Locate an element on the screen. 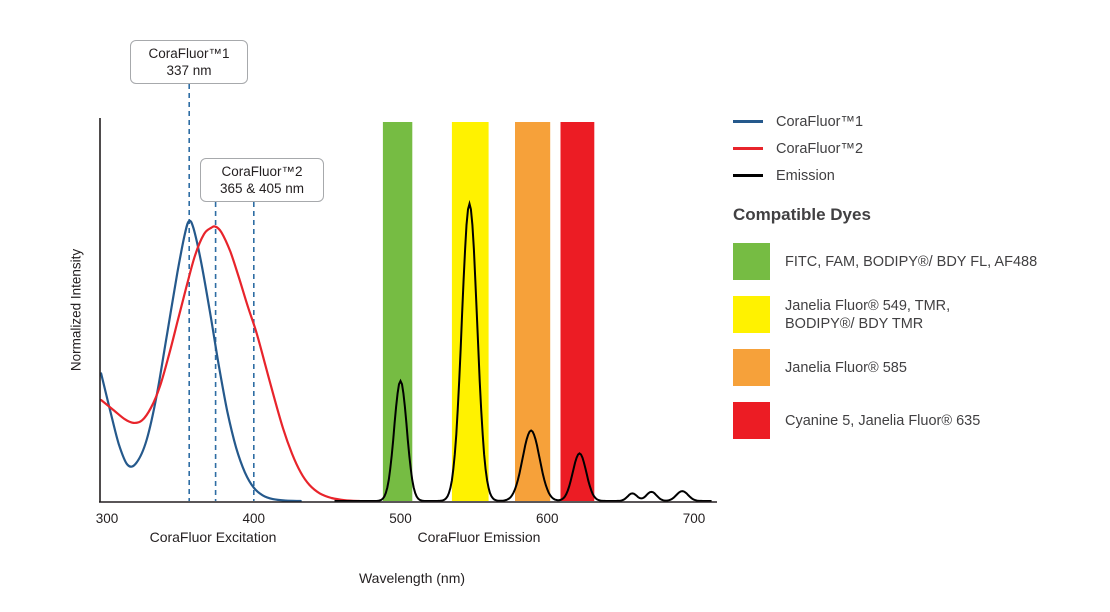  y-axis-label: Normalized Intensity is located at coordinates (76, 310).